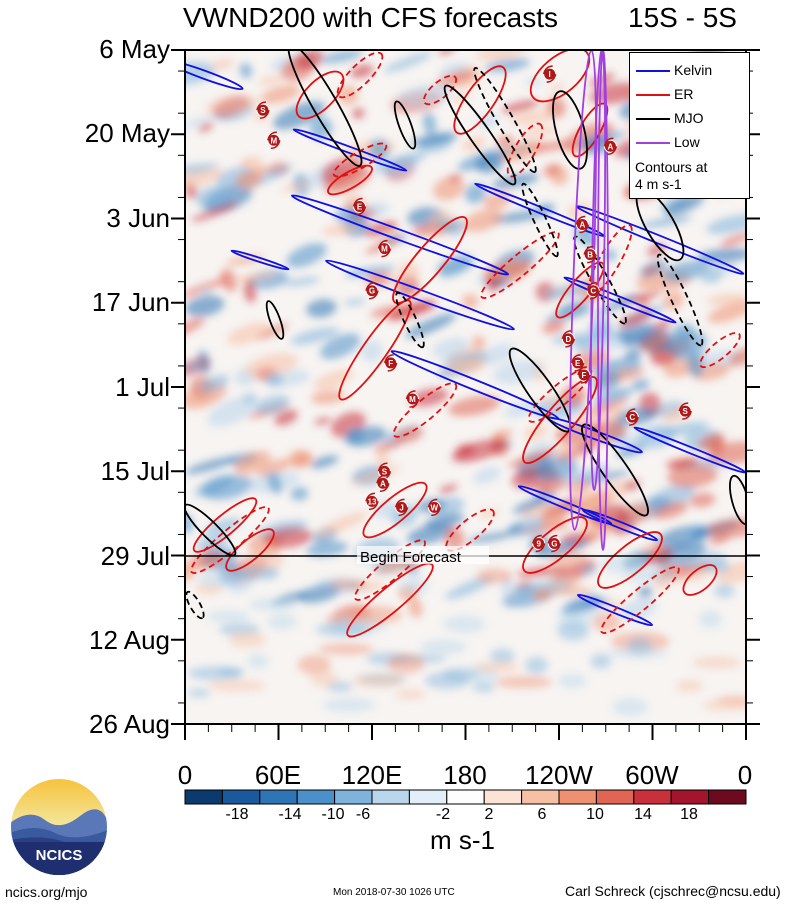 The image size is (809, 907). What do you see at coordinates (690, 70) in the screenshot?
I see `legend-item-kelvin: Kelvin` at bounding box center [690, 70].